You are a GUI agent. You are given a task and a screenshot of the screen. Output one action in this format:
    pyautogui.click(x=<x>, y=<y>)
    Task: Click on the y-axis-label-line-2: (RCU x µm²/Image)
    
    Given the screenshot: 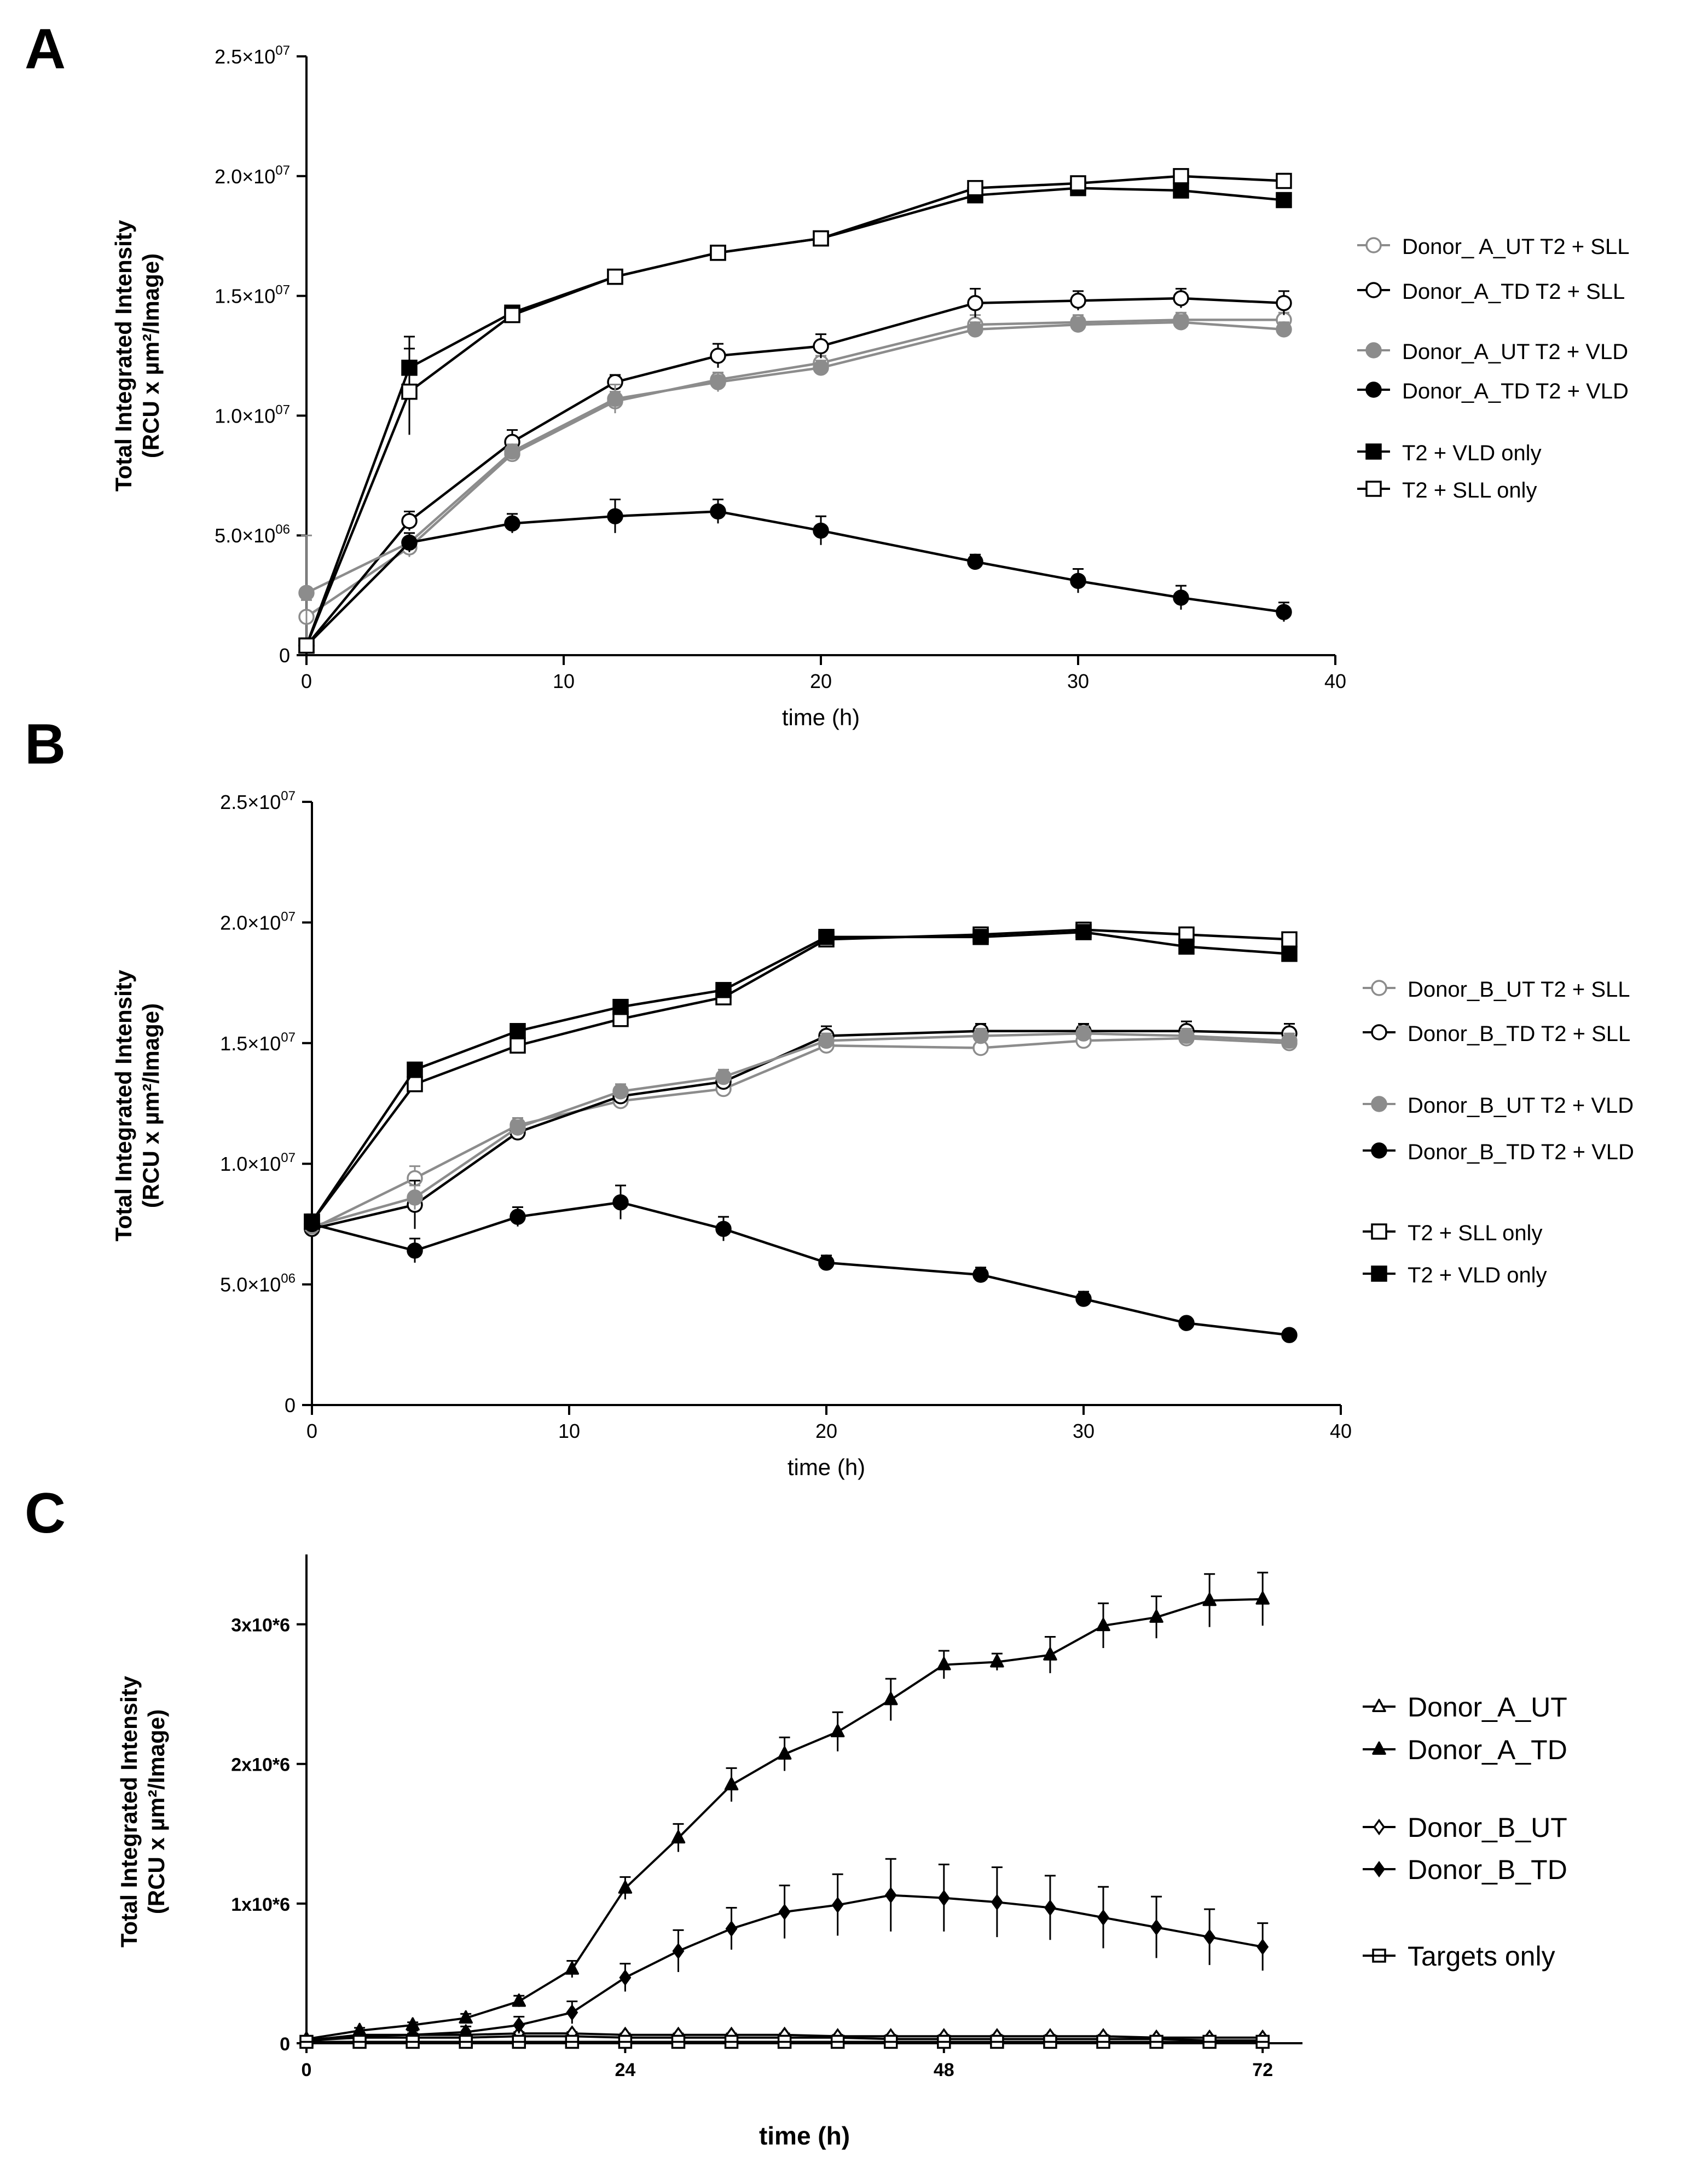 What is the action you would take?
    pyautogui.click(x=151, y=1105)
    